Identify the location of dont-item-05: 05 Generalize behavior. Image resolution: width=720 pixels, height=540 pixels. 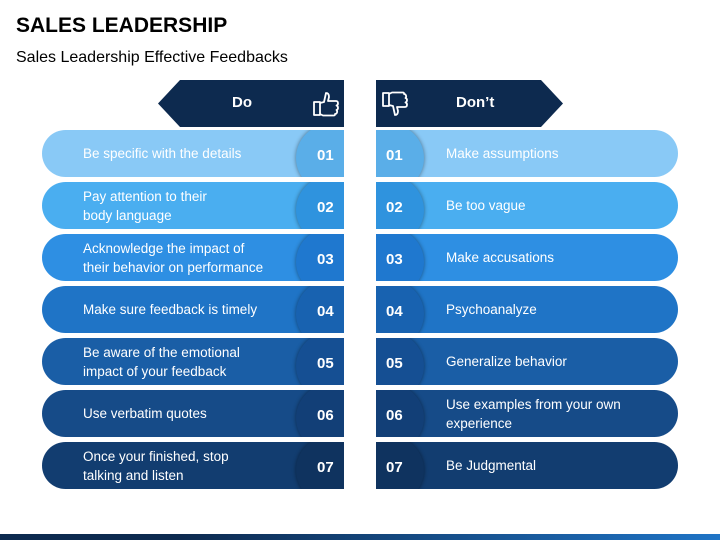
(527, 361).